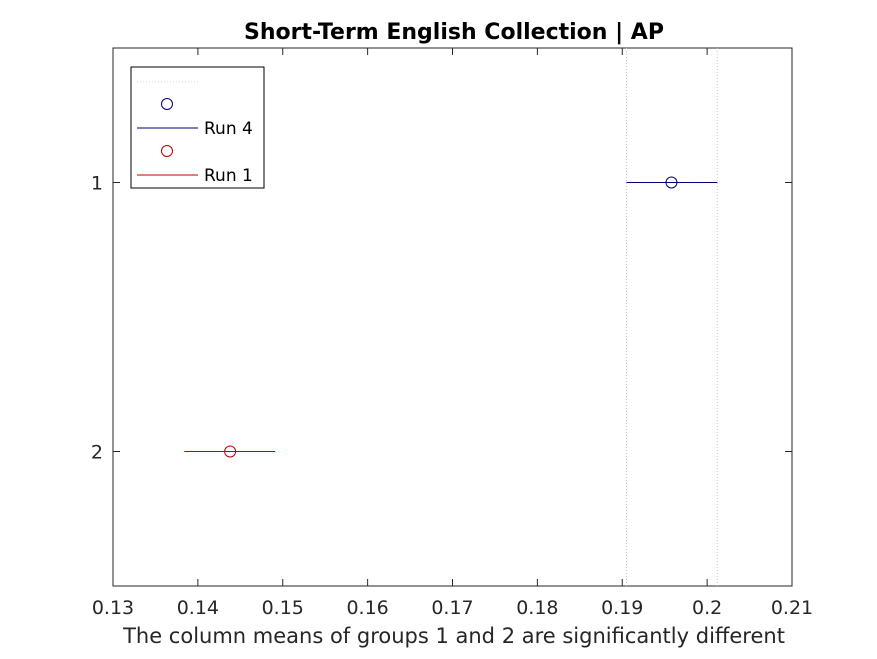  What do you see at coordinates (197, 127) in the screenshot?
I see `legend: Run 4 Run 1` at bounding box center [197, 127].